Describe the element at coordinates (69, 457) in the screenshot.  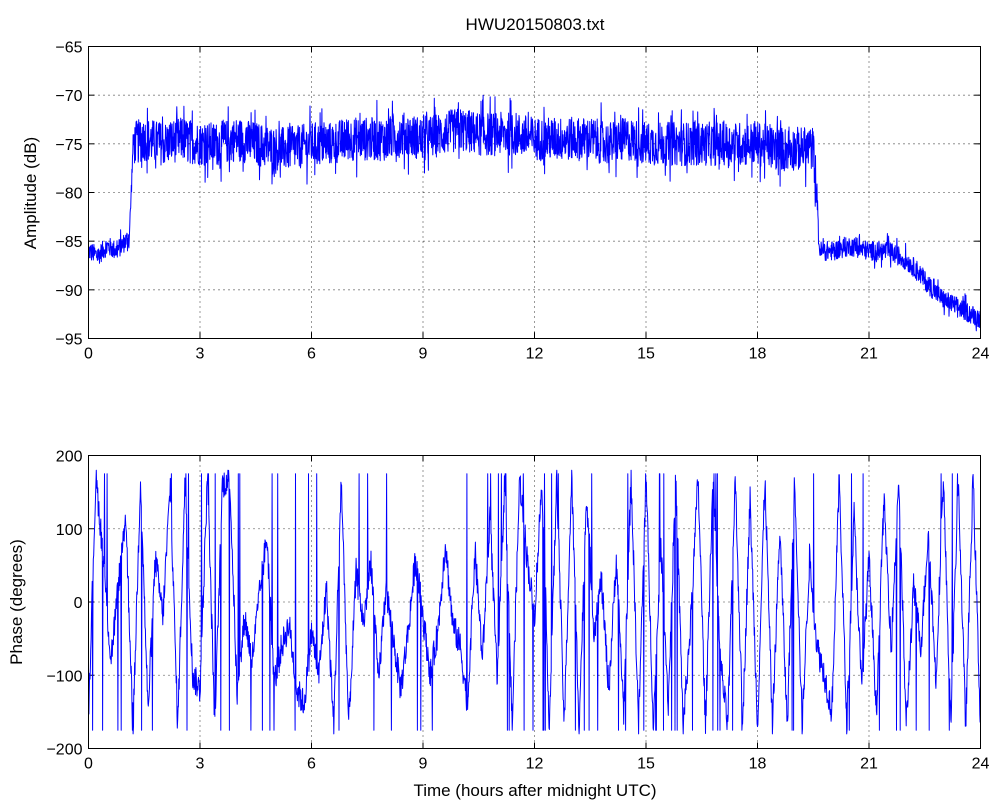
I see `phase-y-tick-label: 200` at that location.